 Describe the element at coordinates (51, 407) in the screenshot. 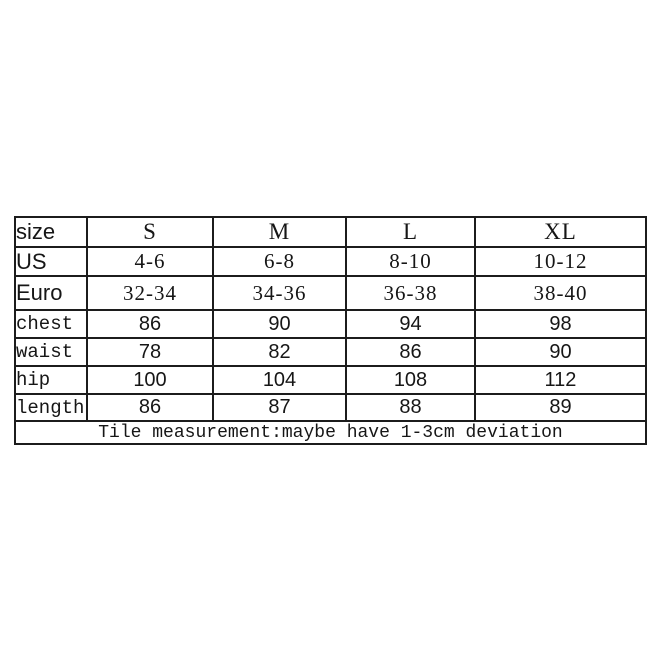

I see `row-label-length: length` at that location.